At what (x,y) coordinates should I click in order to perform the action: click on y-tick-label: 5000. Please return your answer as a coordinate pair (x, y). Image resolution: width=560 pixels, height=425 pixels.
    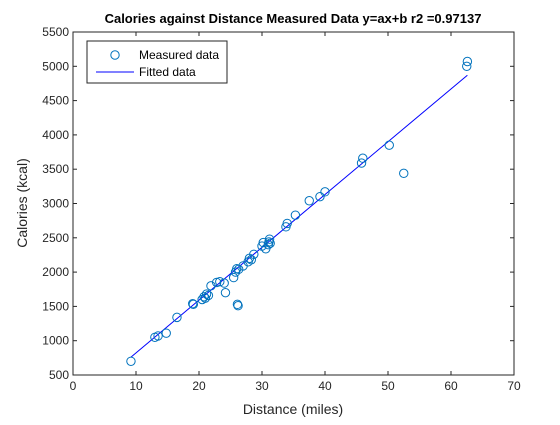
    Looking at the image, I should click on (55, 66).